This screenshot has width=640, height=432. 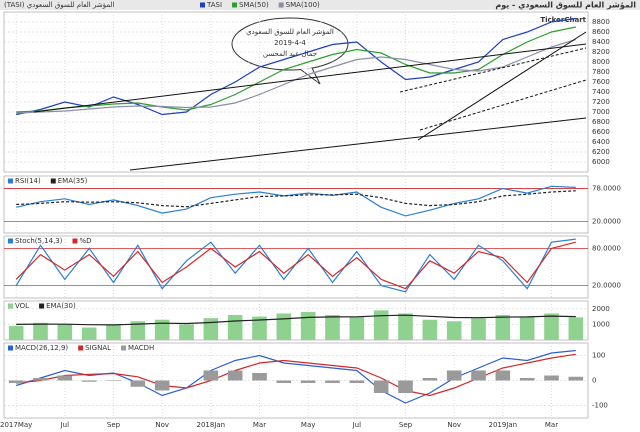 I want to click on legend-label: RSI(14), so click(x=28, y=181).